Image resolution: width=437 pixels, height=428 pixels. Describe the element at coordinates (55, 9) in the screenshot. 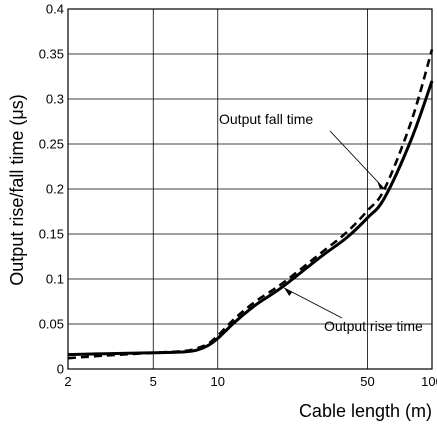

I see `y-tick-label: 0.4` at that location.